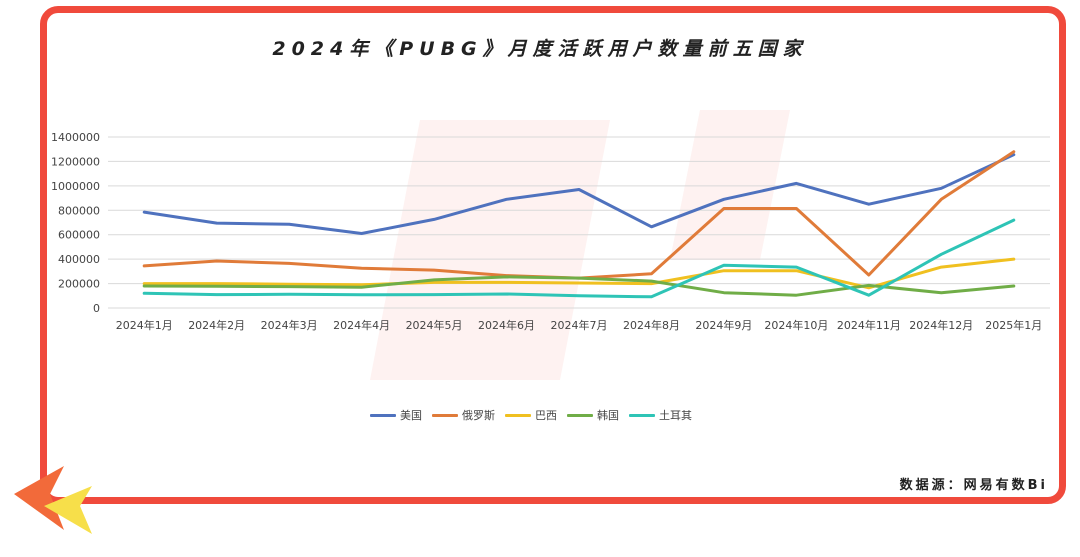  What do you see at coordinates (973, 485) in the screenshot?
I see `source-note: 数据源：网易有数Bi` at bounding box center [973, 485].